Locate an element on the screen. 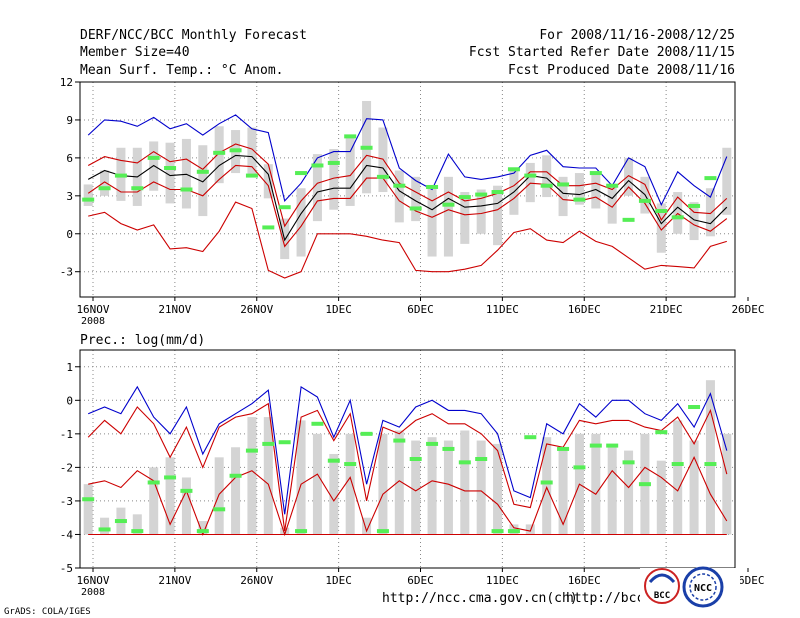 The width and height of the screenshot is (800, 618). temp-ytick-label: 12 is located at coordinates (66, 82).